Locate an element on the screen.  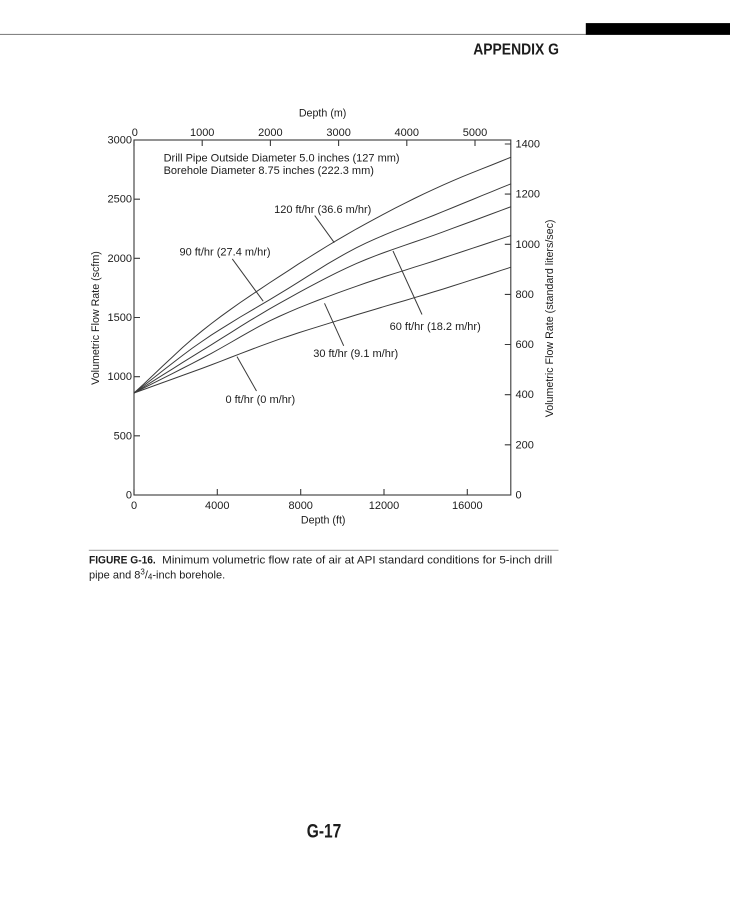
svg-text: 30 ft/hr (9.1 m/hr) is located at coordinates (355, 354).